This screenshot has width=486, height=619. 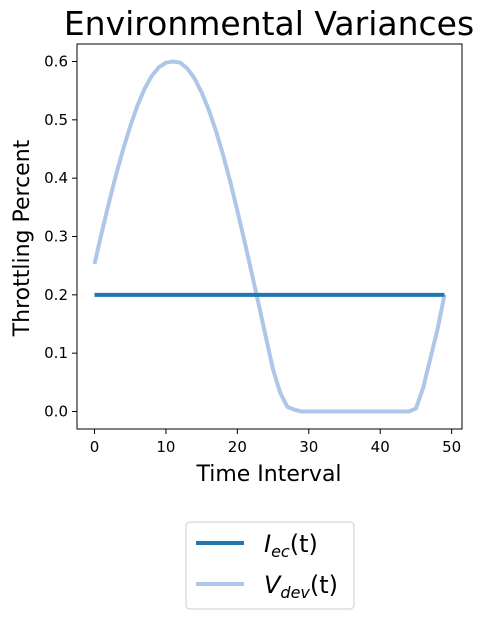 What do you see at coordinates (56, 295) in the screenshot?
I see `y-tick-label: 0.2` at bounding box center [56, 295].